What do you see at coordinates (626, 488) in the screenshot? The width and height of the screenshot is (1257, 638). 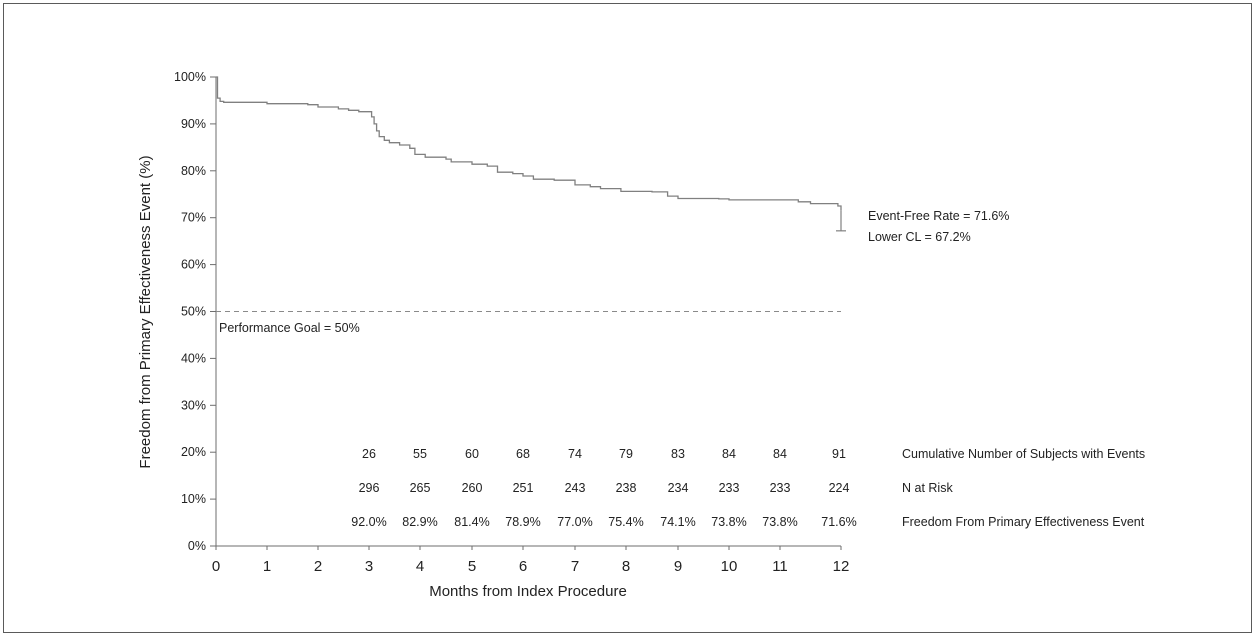 I see `table-cell: 238` at bounding box center [626, 488].